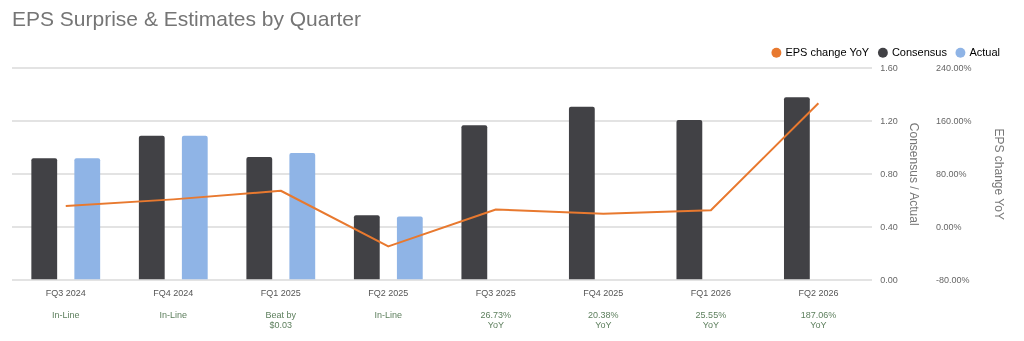 This screenshot has width=1024, height=341. I want to click on y-tick-label: 0.80, so click(889, 173).